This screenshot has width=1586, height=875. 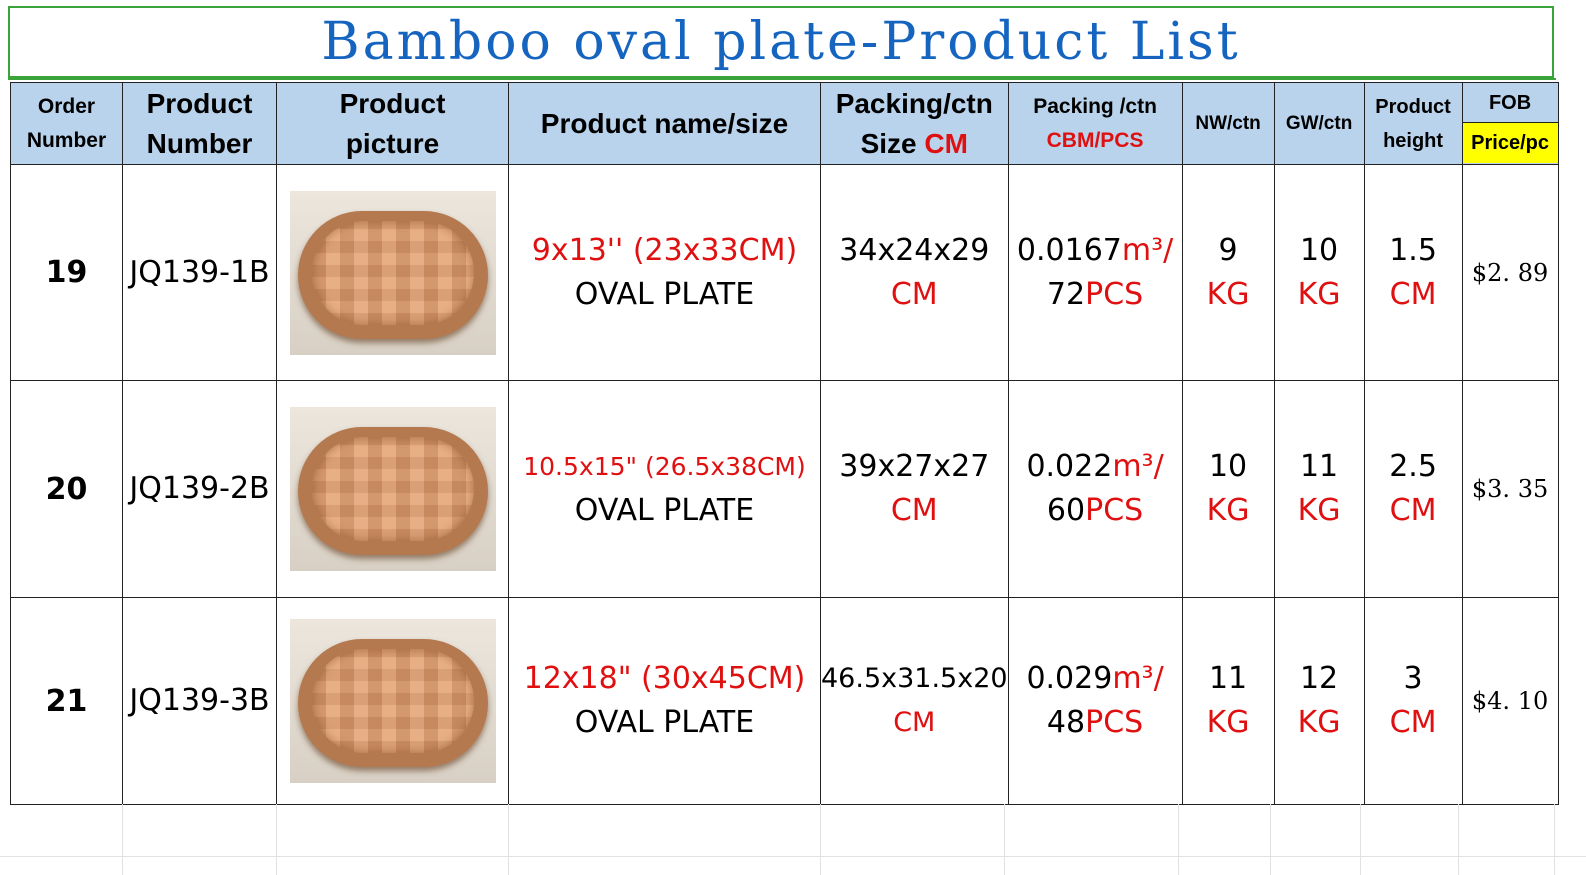 What do you see at coordinates (1228, 250) in the screenshot?
I see `nw-value: 9` at bounding box center [1228, 250].